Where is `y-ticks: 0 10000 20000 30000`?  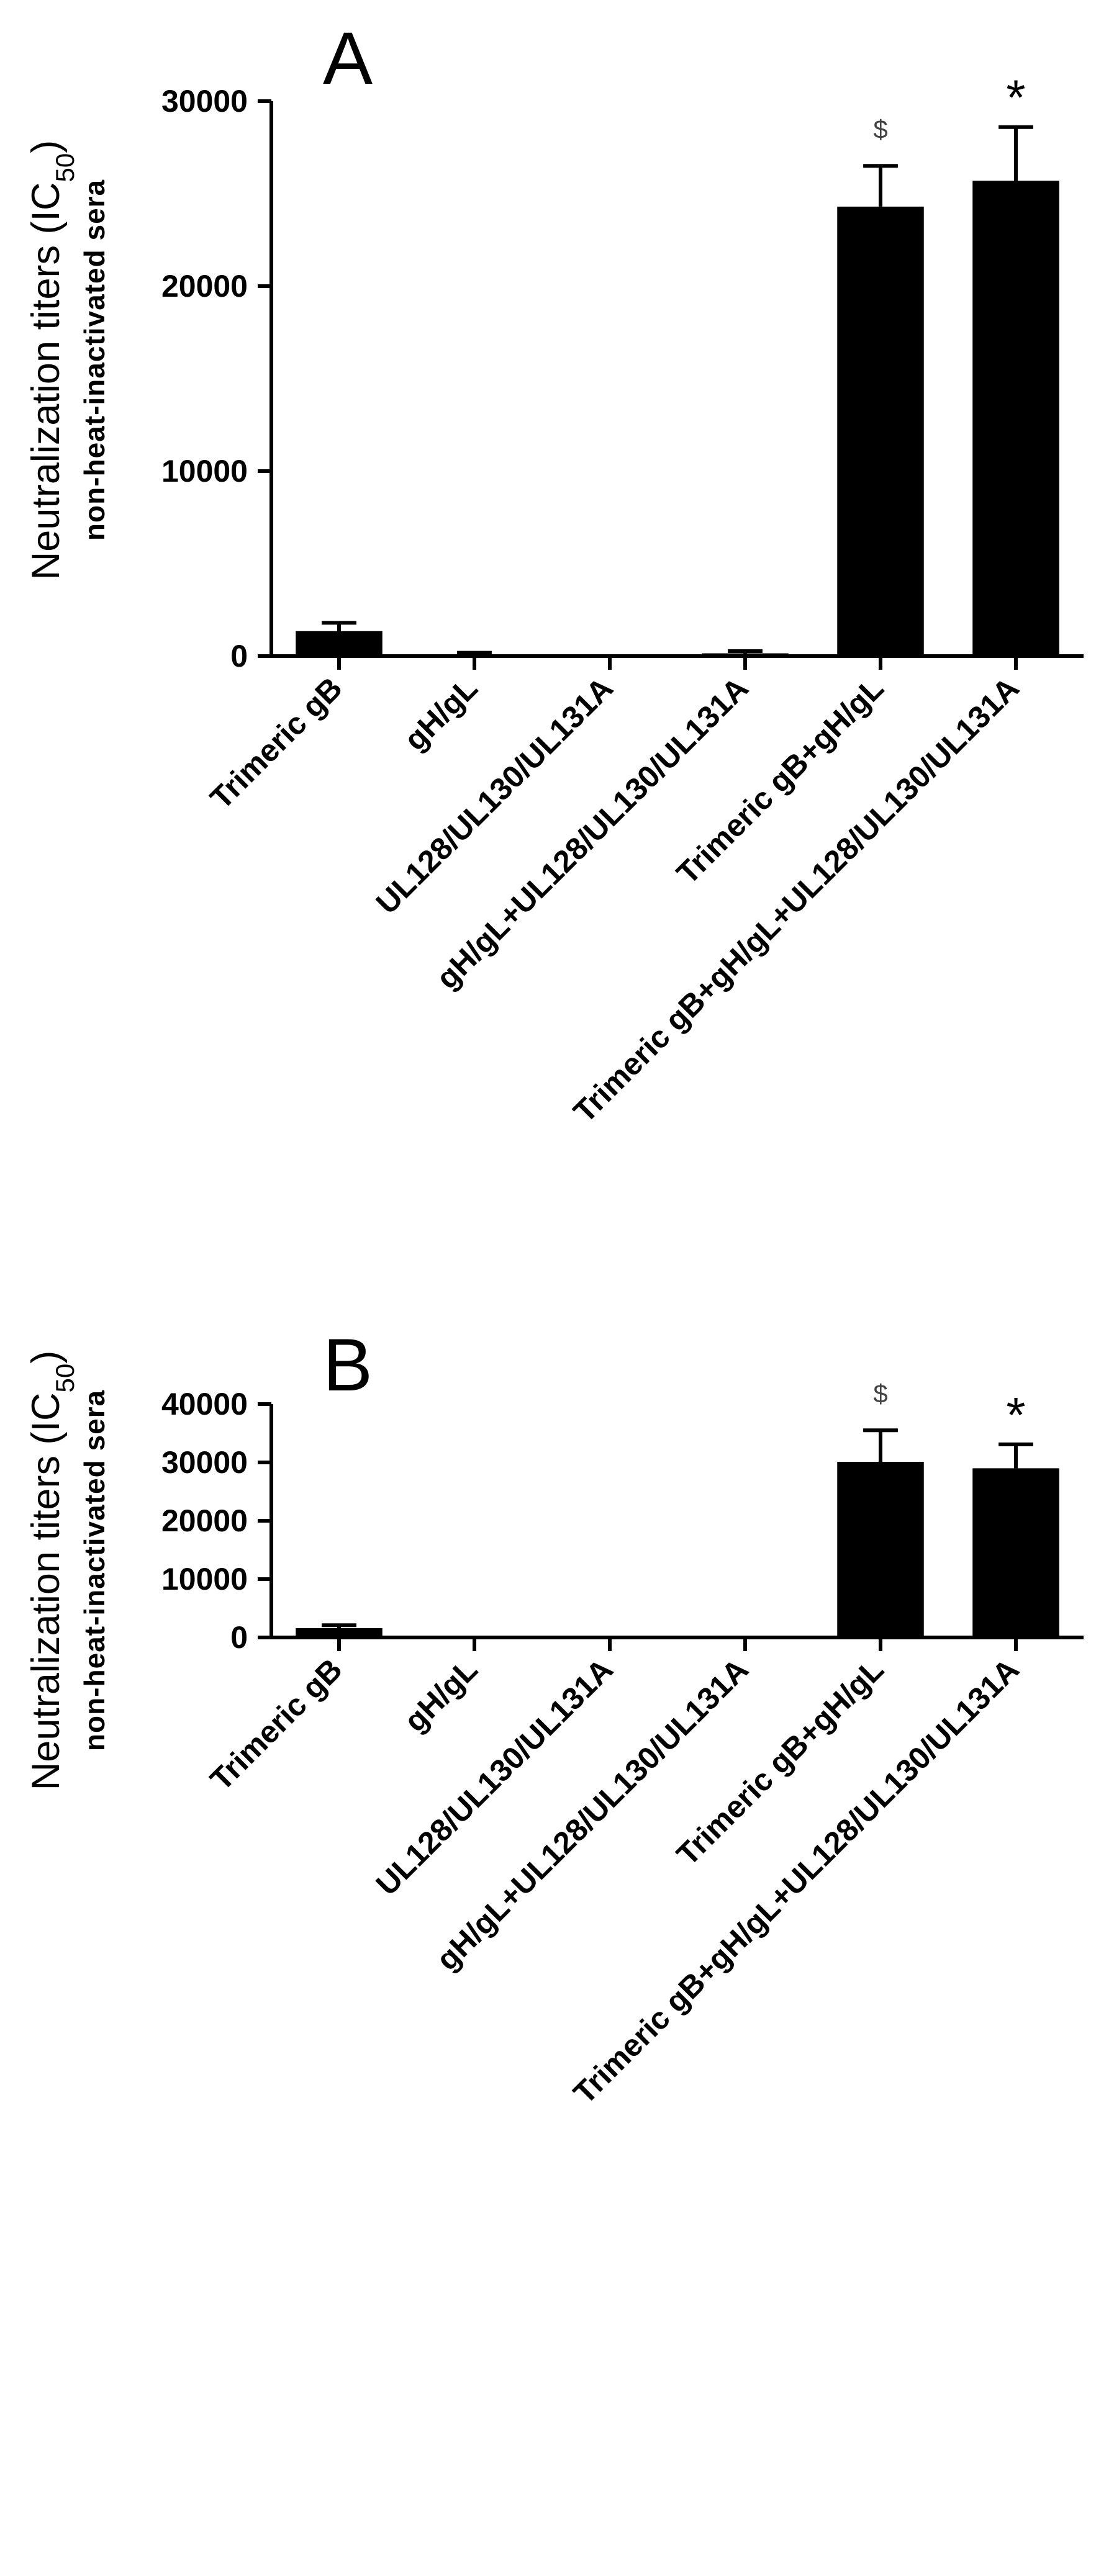 y-ticks: 0 10000 20000 30000 is located at coordinates (216, 378).